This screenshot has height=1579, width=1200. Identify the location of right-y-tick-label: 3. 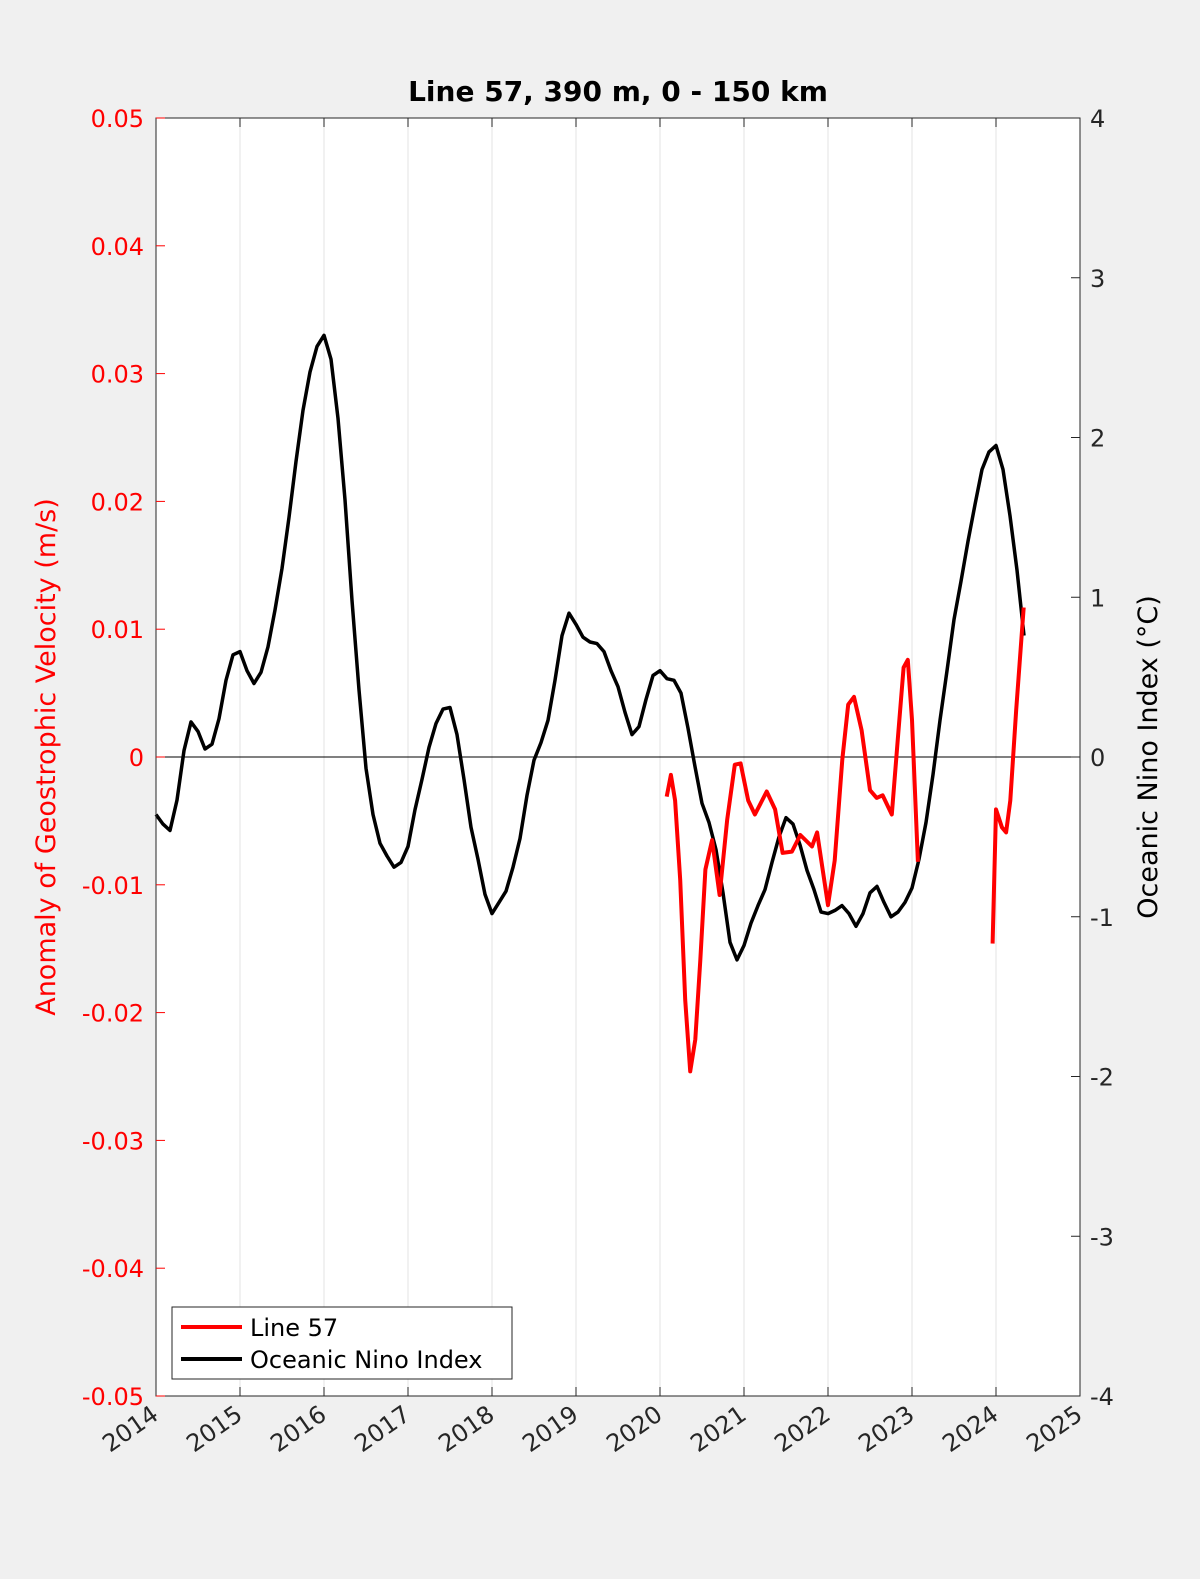
(1097, 279).